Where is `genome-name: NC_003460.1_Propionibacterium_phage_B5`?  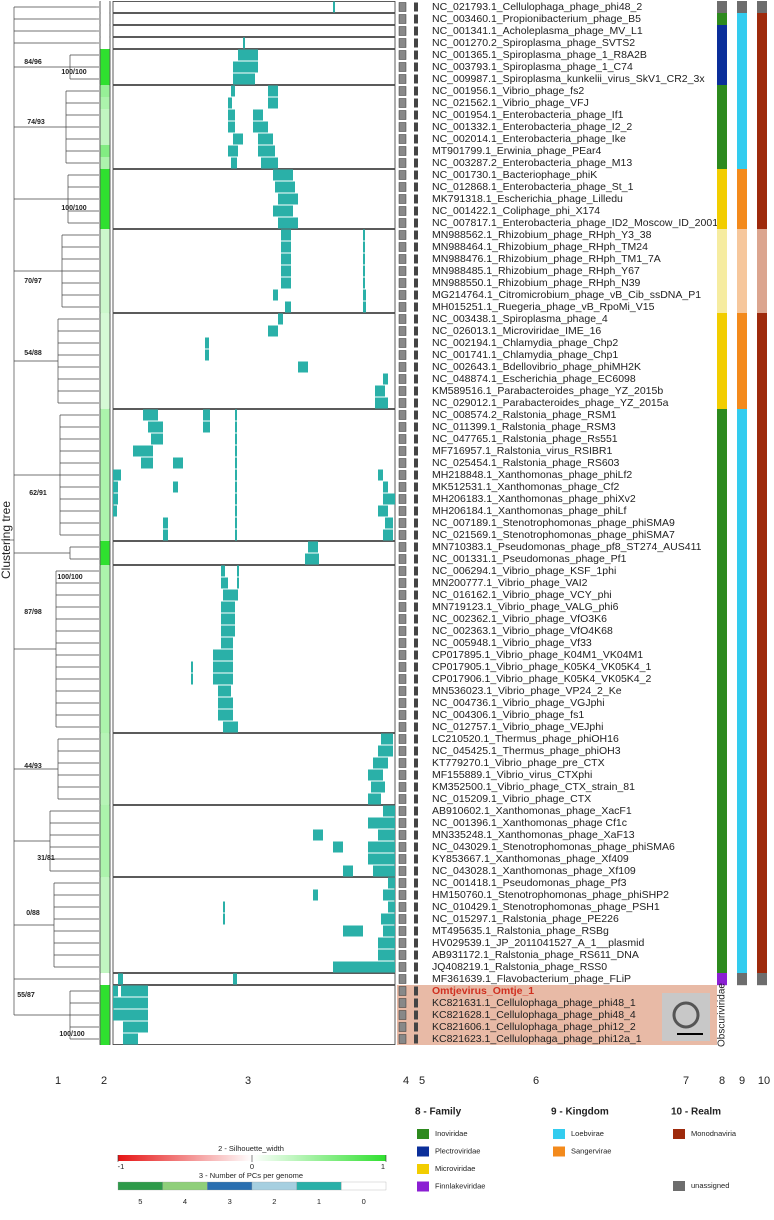 genome-name: NC_003460.1_Propionibacterium_phage_B5 is located at coordinates (536, 19).